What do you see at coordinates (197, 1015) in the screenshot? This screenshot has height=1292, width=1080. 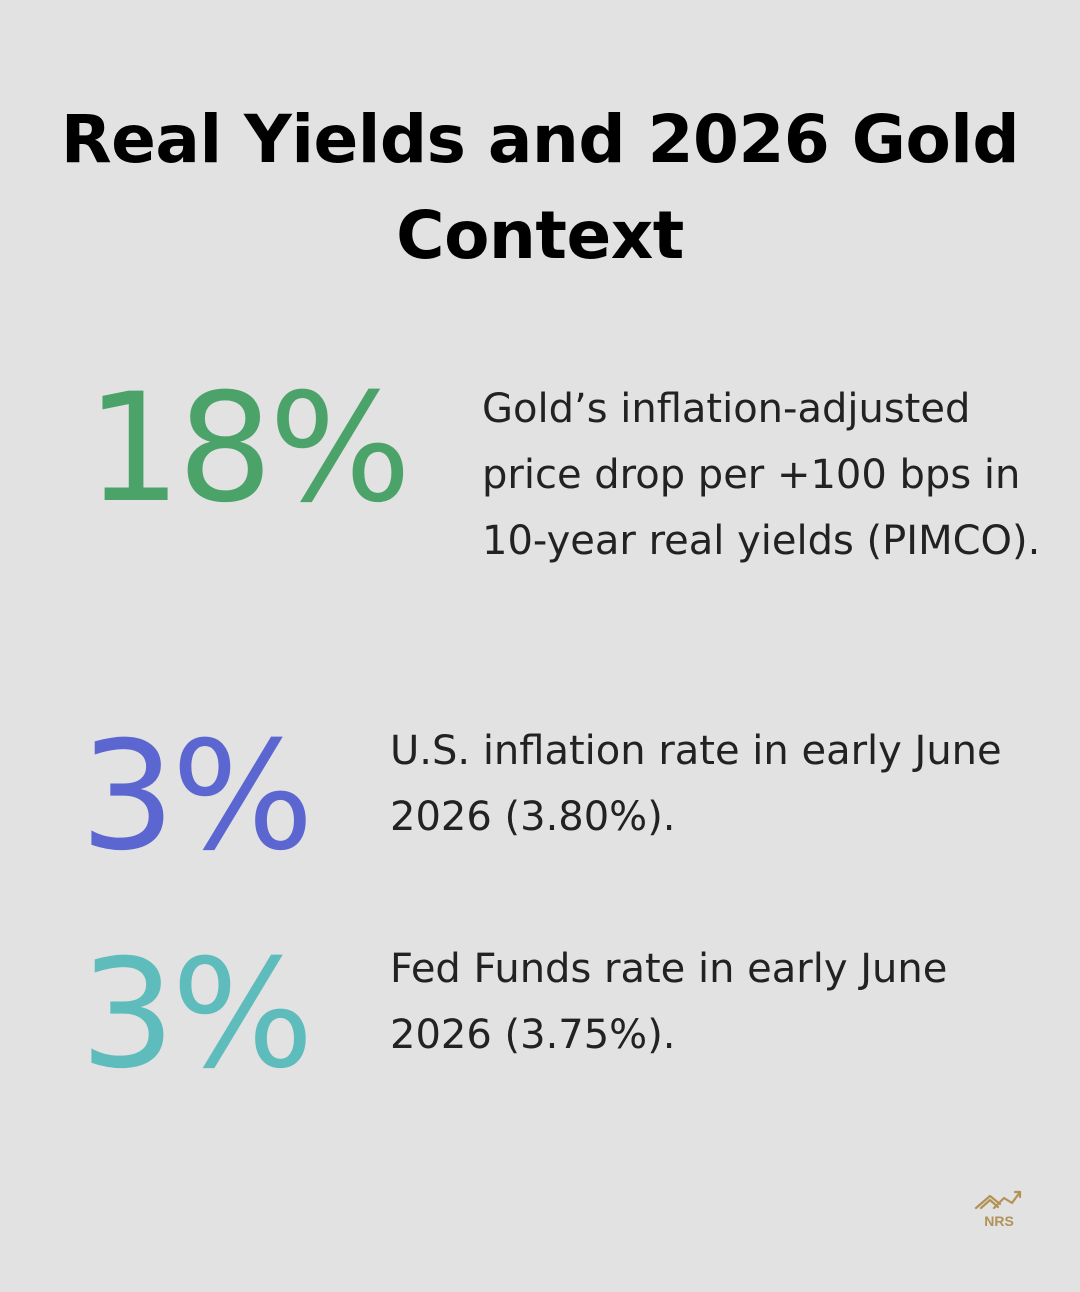 I see `stat-value-fed-funds: 3%` at bounding box center [197, 1015].